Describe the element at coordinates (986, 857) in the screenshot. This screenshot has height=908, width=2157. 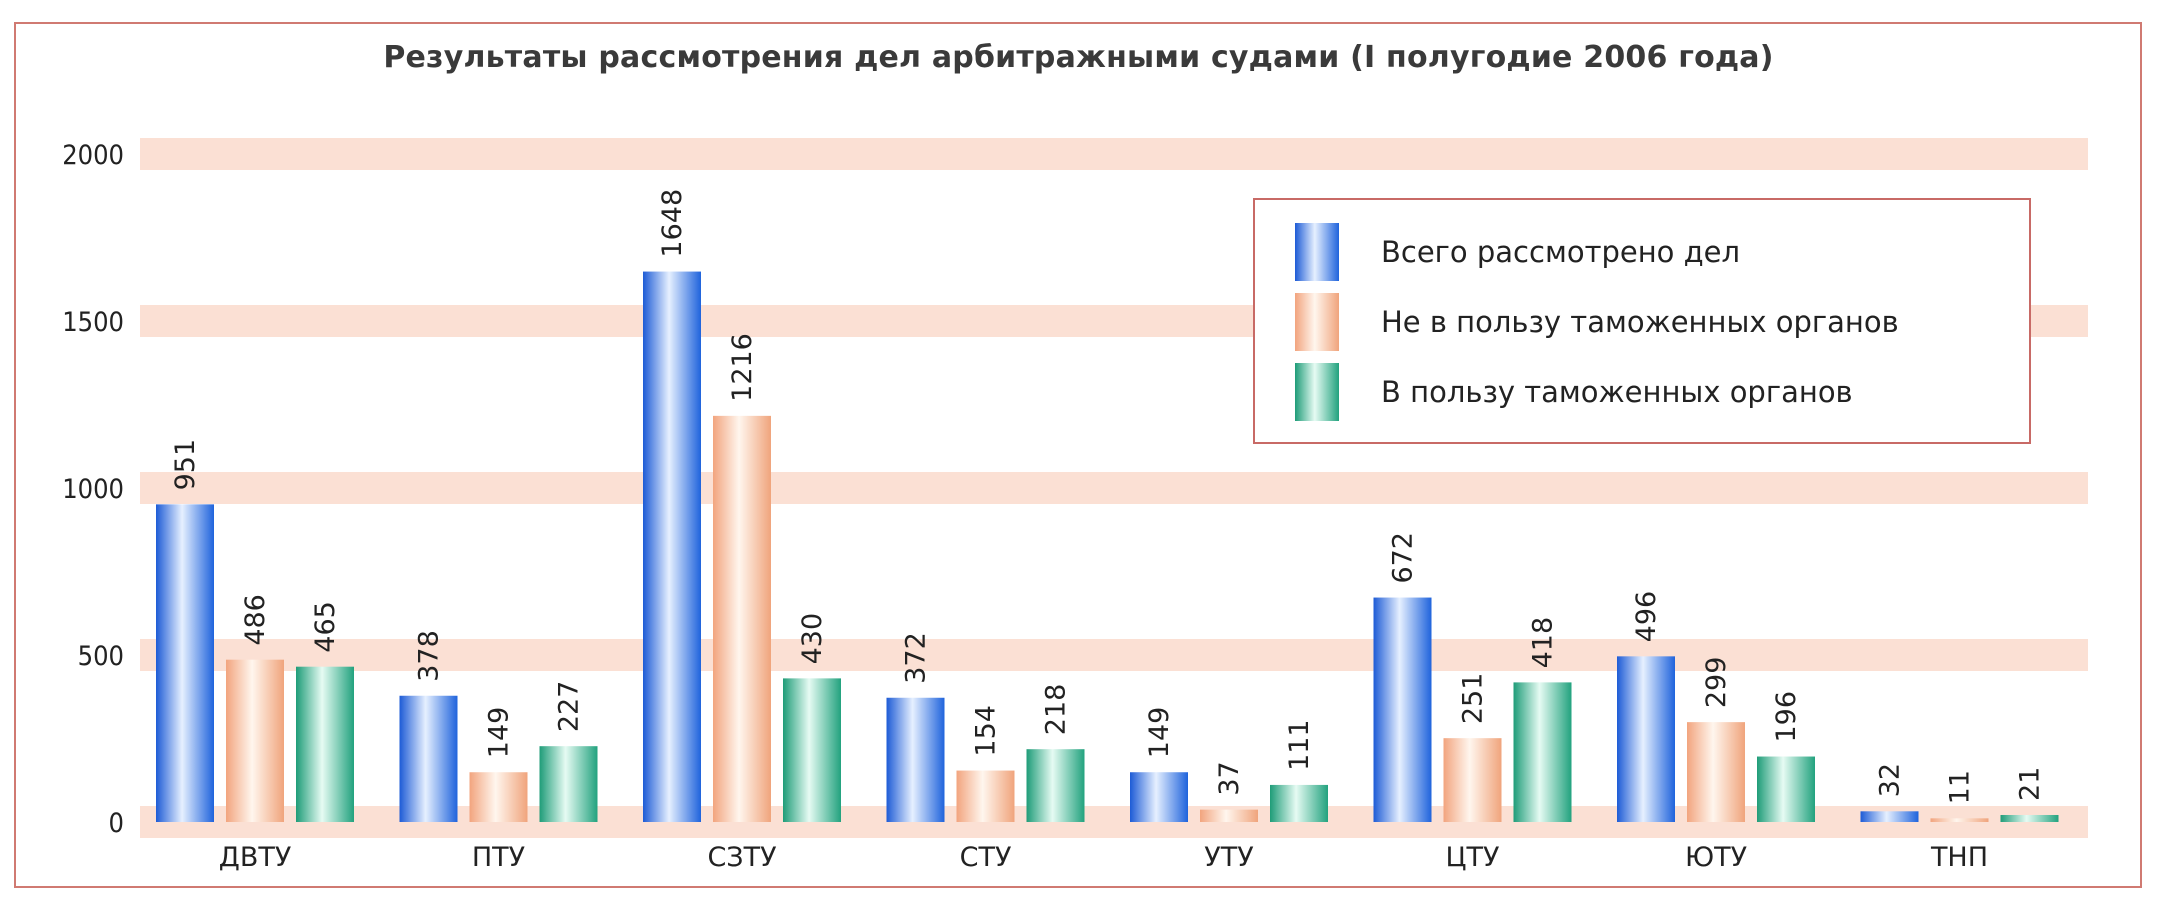
I see `category-label: СТУ` at that location.